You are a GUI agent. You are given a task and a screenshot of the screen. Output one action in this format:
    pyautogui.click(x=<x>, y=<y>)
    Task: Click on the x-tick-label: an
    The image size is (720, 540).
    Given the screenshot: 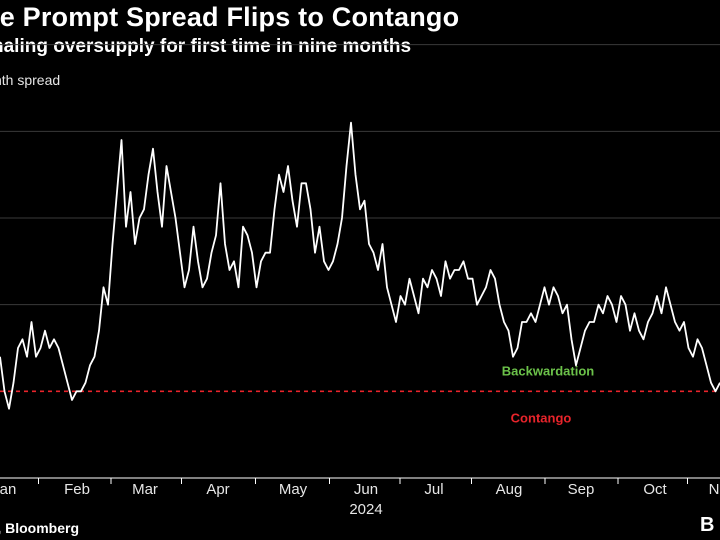 What is the action you would take?
    pyautogui.click(x=8, y=489)
    